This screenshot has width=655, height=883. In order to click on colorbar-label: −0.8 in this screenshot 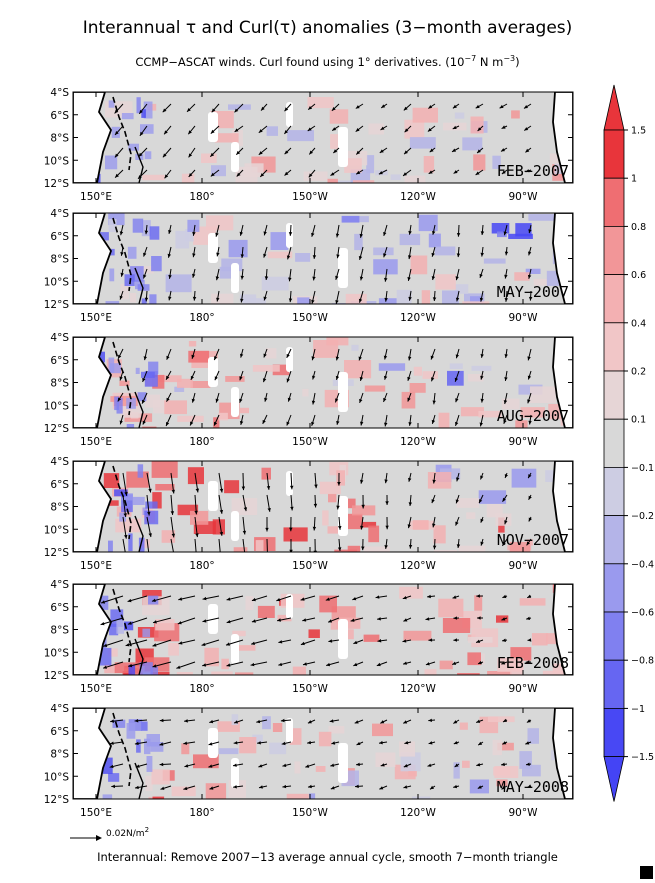, I will do `click(642, 661)`.